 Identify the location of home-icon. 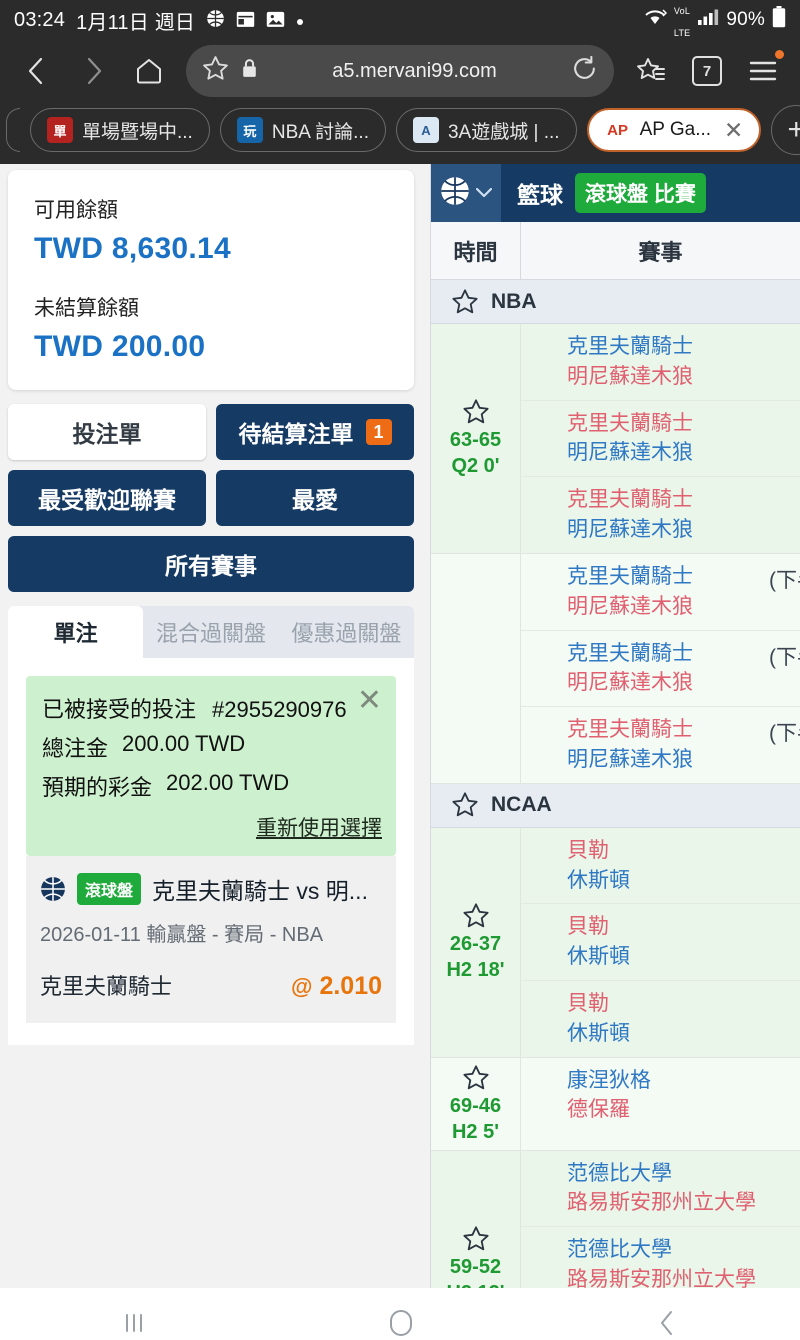
(401, 1324).